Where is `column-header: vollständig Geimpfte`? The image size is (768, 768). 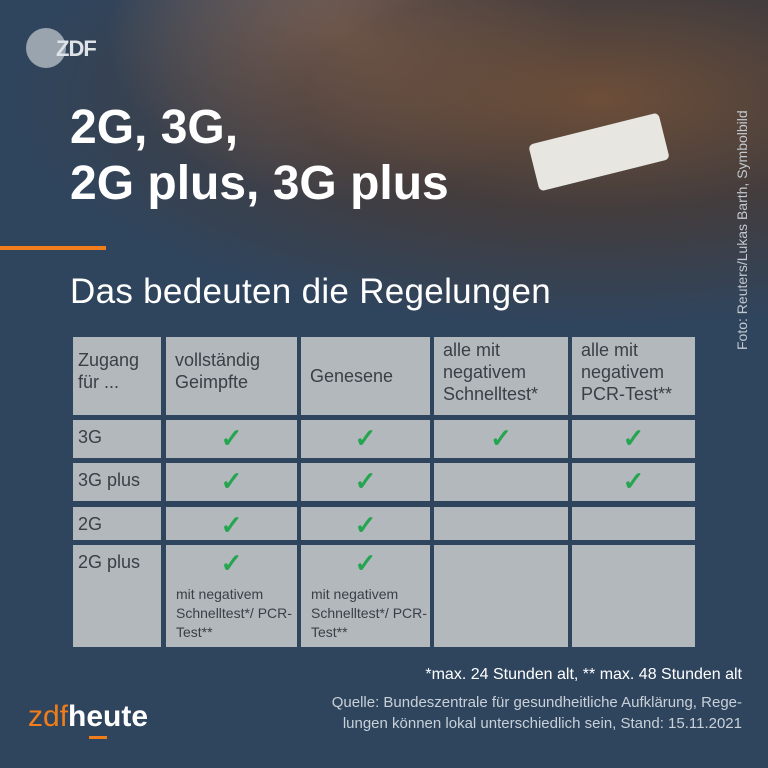
column-header: vollständig Geimpfte is located at coordinates (231, 376).